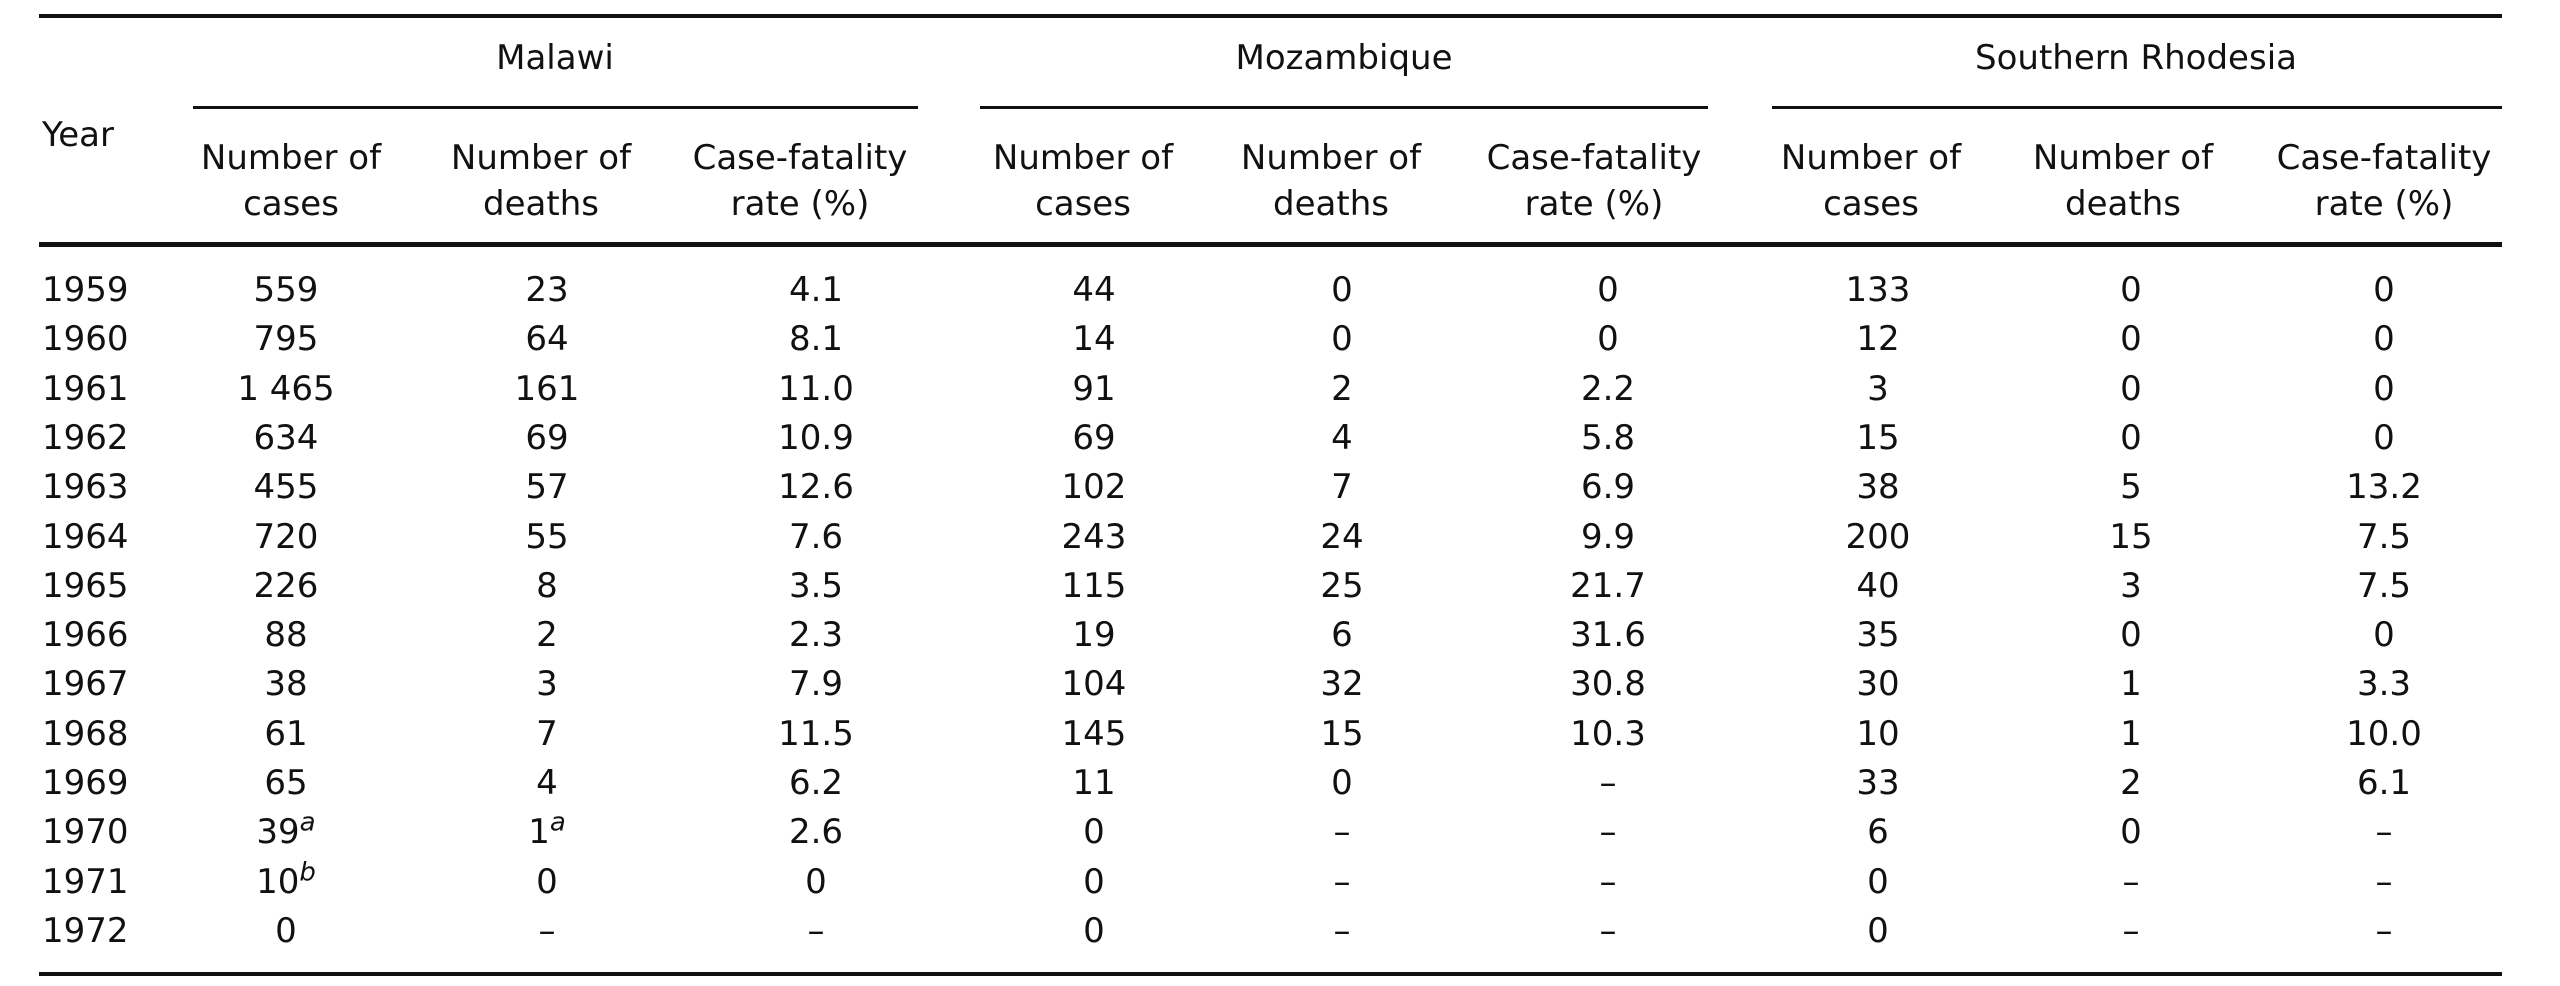 This screenshot has width=2560, height=986. I want to click on header-rule, so click(1270, 244).